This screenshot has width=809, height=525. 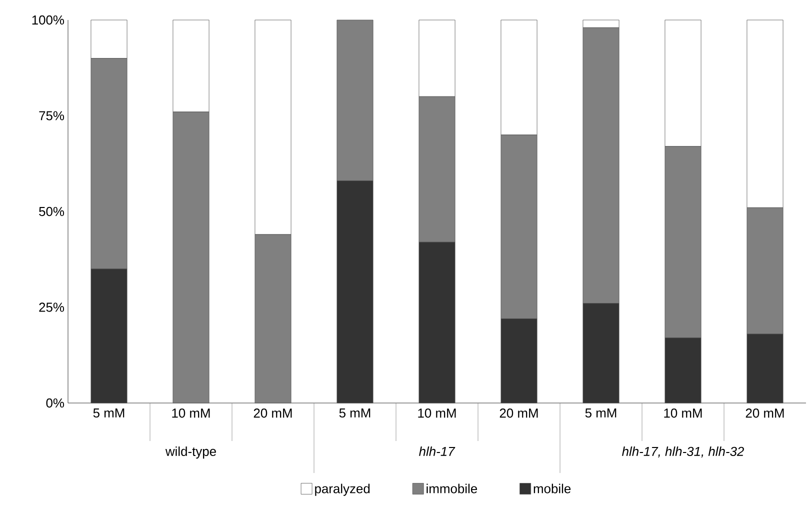 What do you see at coordinates (51, 115) in the screenshot?
I see `y-tick-label: 75%` at bounding box center [51, 115].